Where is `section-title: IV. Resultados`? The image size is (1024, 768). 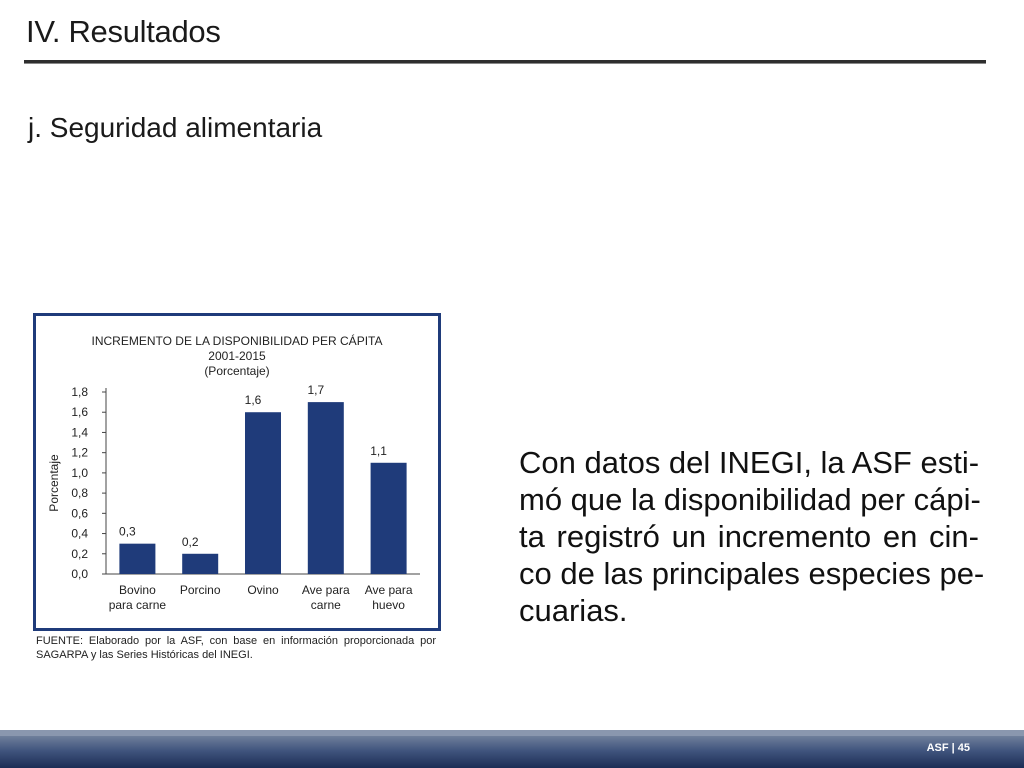 section-title: IV. Resultados is located at coordinates (123, 31).